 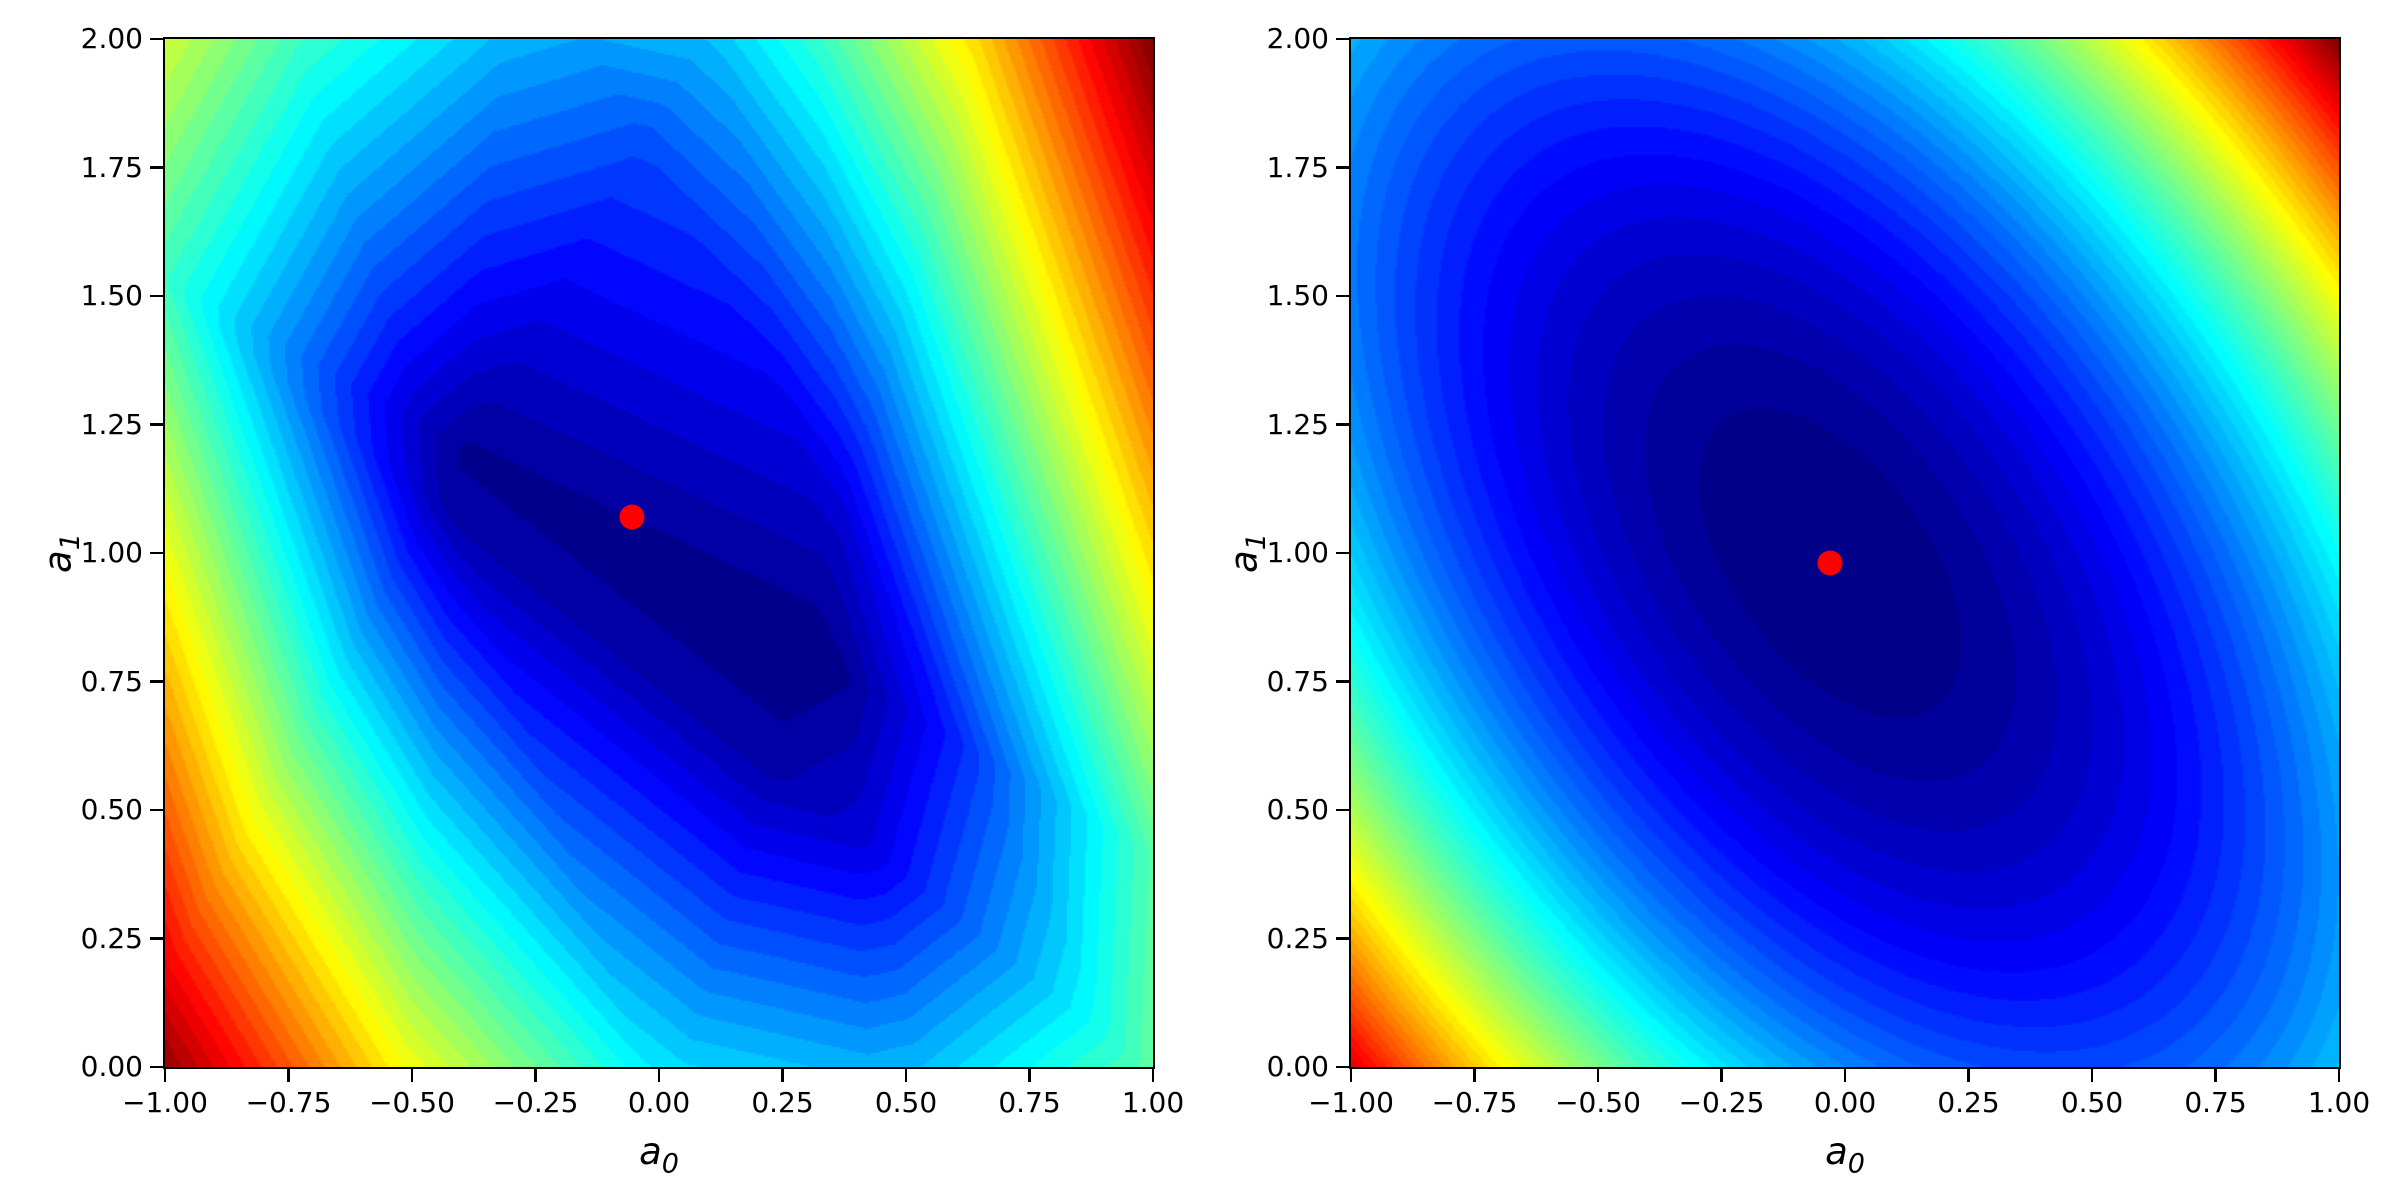 What do you see at coordinates (1845, 1155) in the screenshot?
I see `x-axis-label-right: a0` at bounding box center [1845, 1155].